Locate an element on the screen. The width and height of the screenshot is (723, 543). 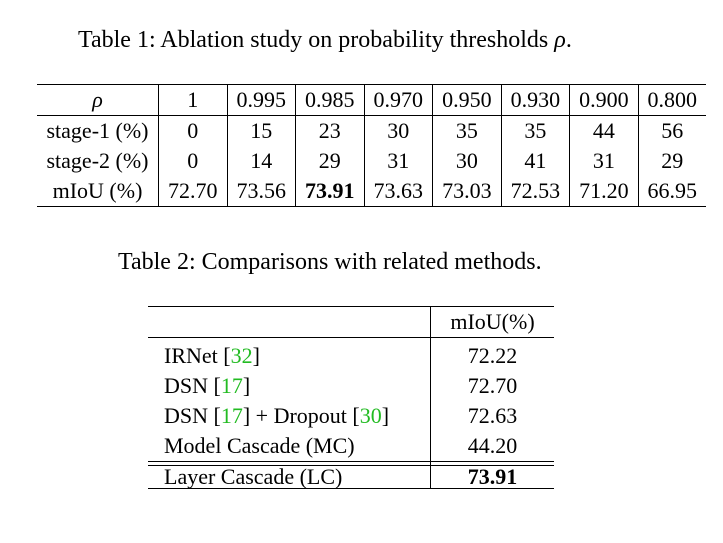
data-cell: 56 is located at coordinates (671, 130).